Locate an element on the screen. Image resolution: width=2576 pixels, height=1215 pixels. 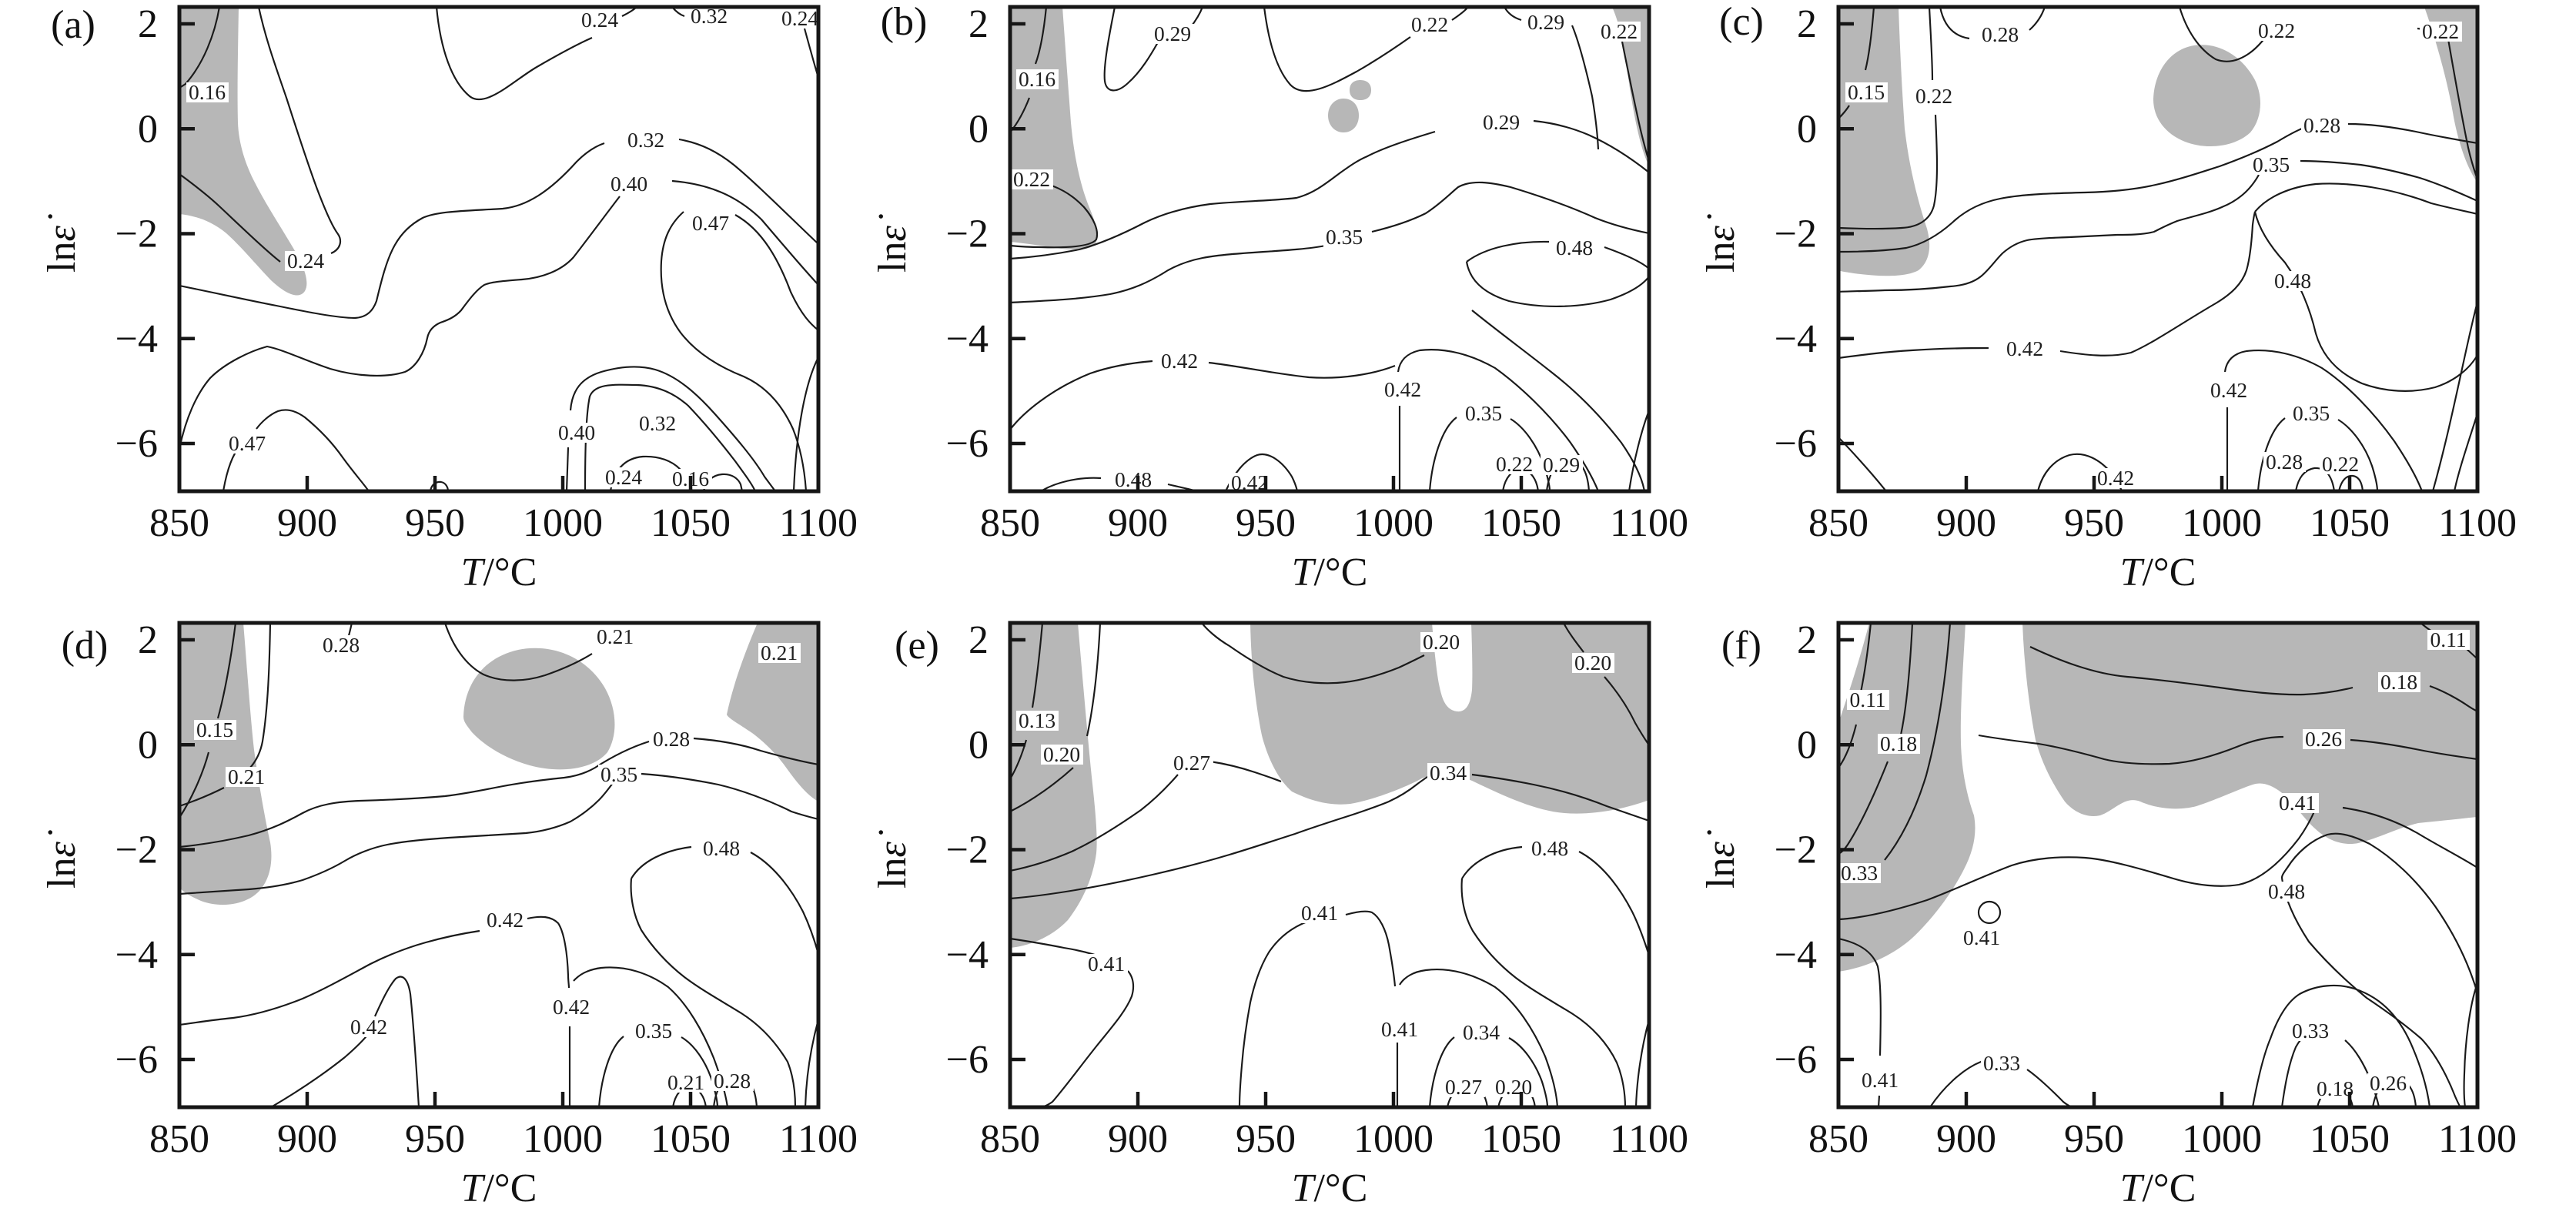
svg-text: 0.27 is located at coordinates (1192, 763).